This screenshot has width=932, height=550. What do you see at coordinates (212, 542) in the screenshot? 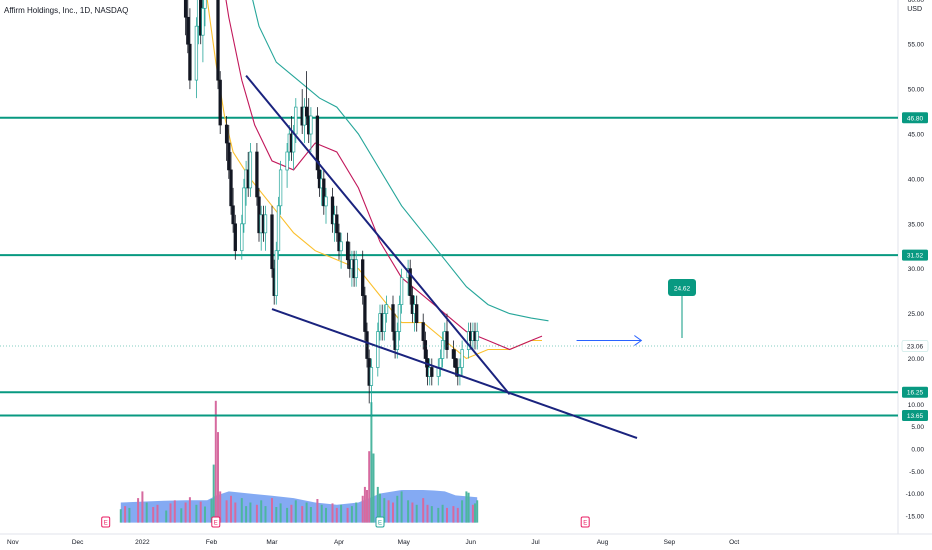
I see `time-axis-label: Feb` at bounding box center [212, 542].